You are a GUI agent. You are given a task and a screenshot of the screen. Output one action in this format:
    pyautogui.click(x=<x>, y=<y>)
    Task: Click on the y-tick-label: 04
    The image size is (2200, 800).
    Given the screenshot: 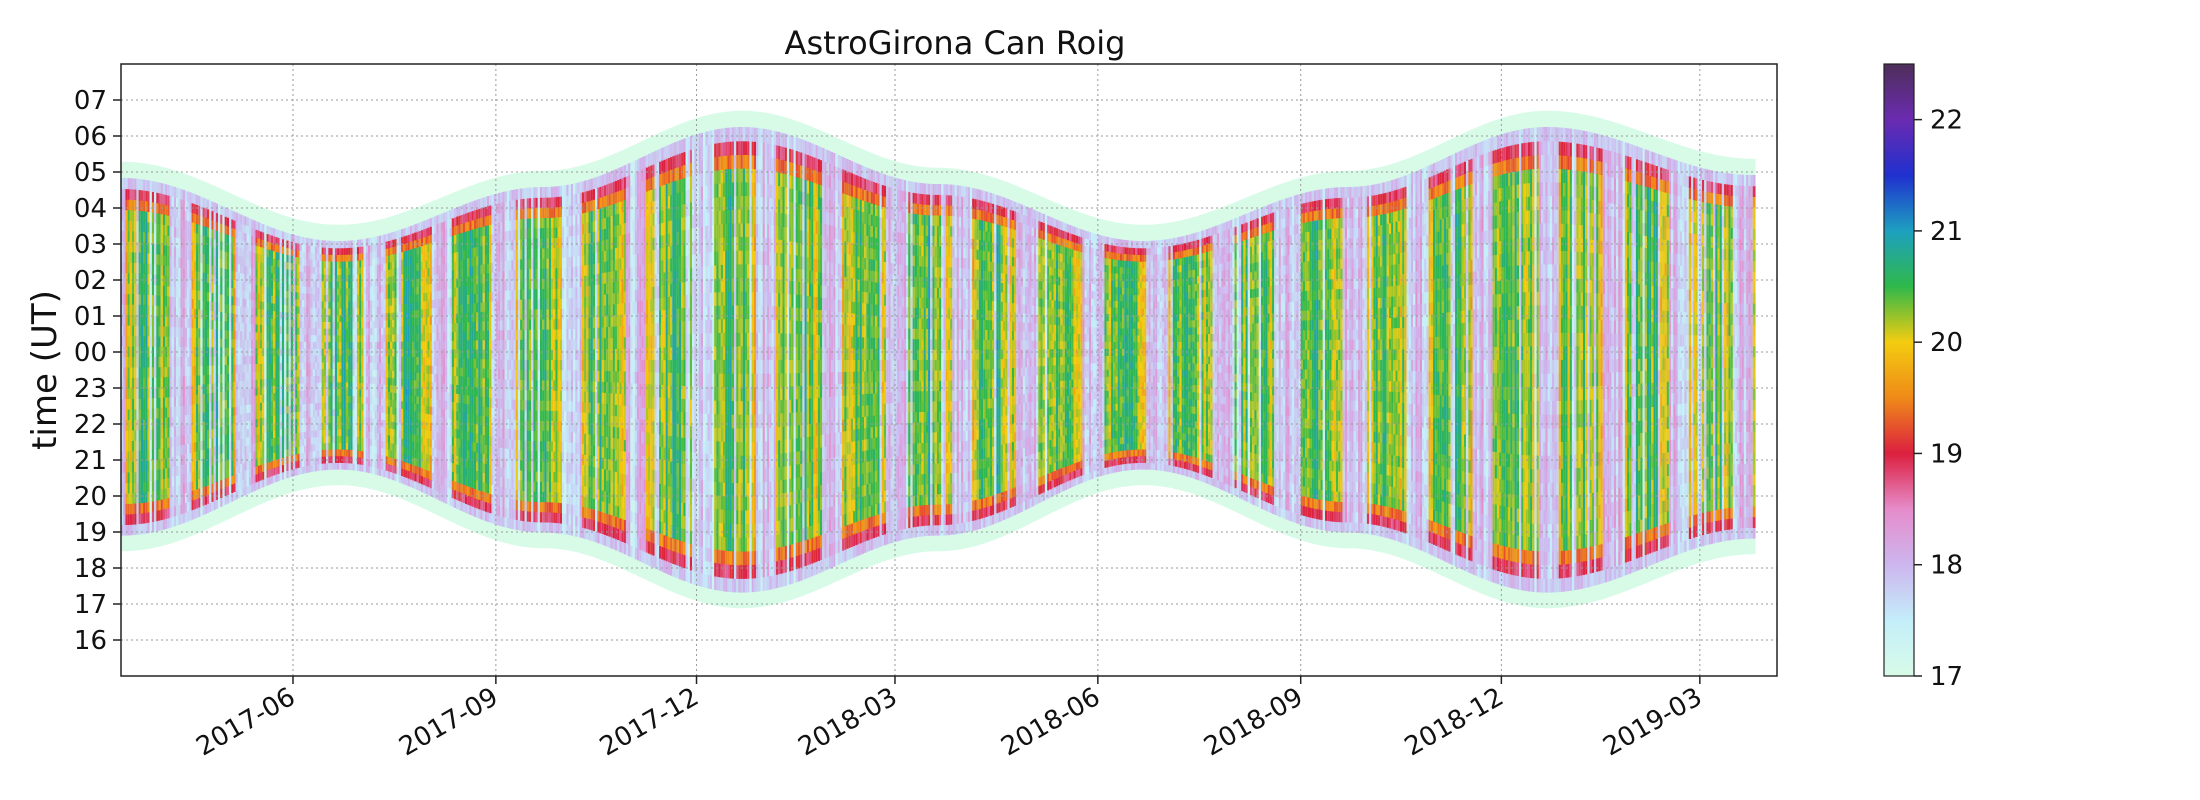 What is the action you would take?
    pyautogui.click(x=90, y=209)
    